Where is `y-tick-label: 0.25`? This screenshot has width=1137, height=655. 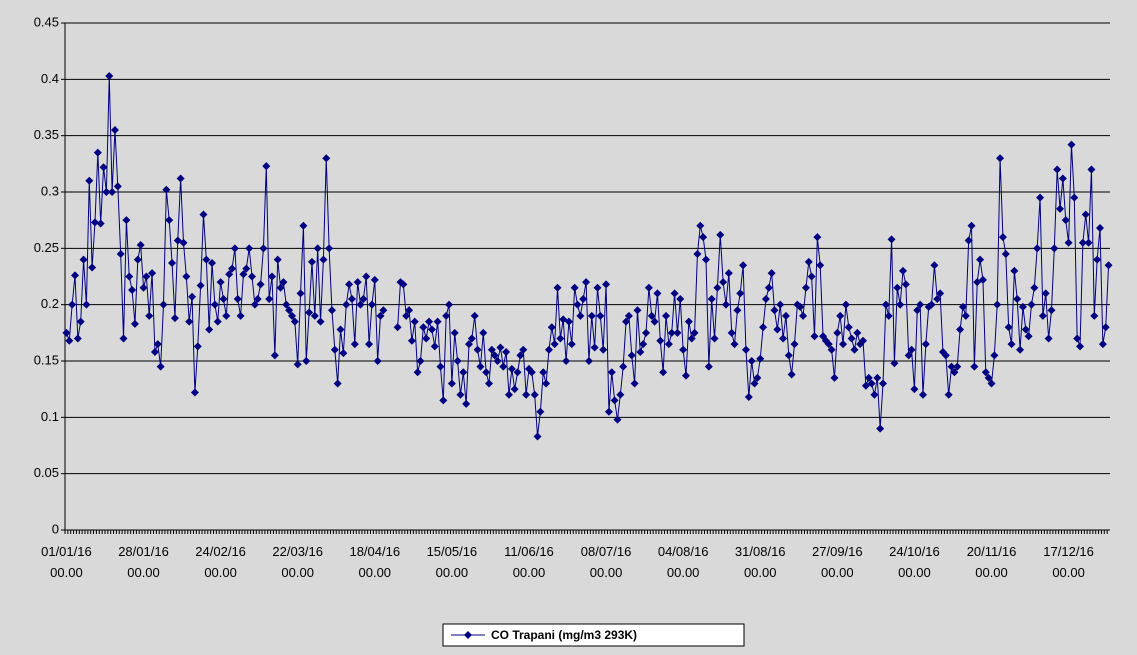 y-tick-label: 0.25 is located at coordinates (46, 247).